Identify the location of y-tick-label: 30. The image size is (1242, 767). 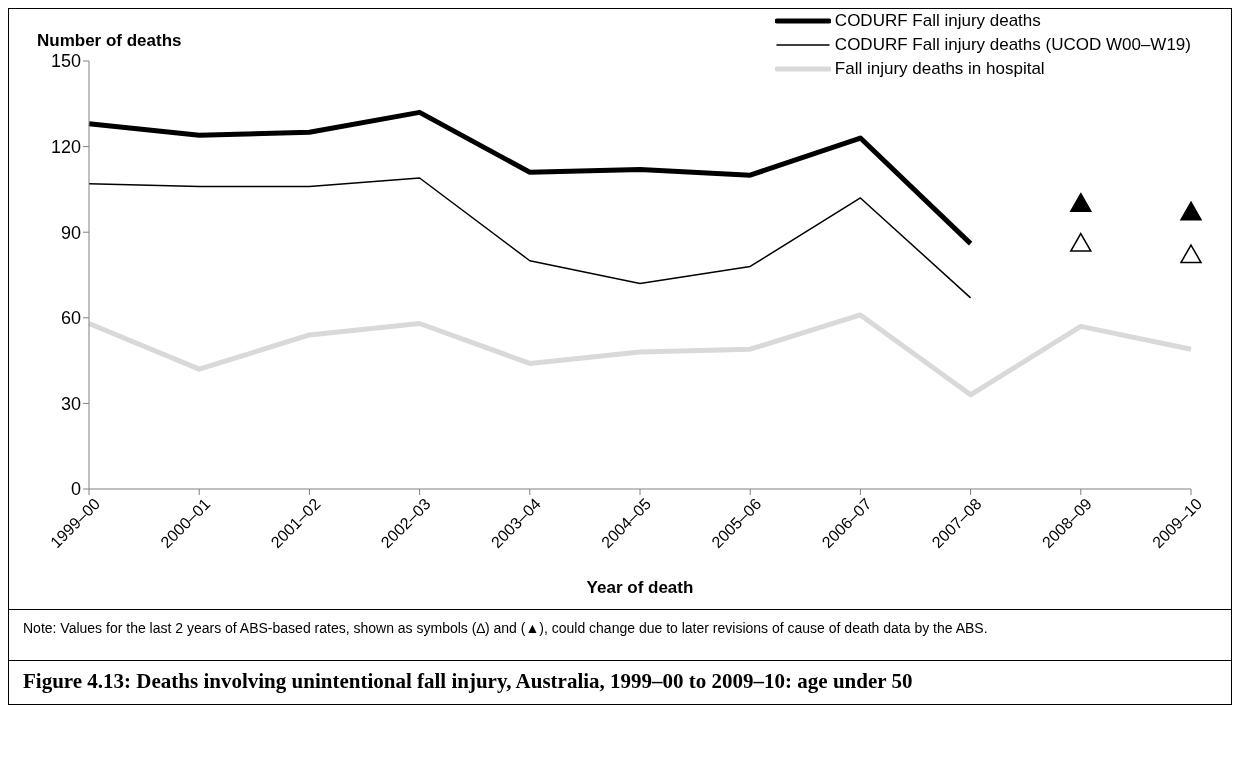
(70, 403).